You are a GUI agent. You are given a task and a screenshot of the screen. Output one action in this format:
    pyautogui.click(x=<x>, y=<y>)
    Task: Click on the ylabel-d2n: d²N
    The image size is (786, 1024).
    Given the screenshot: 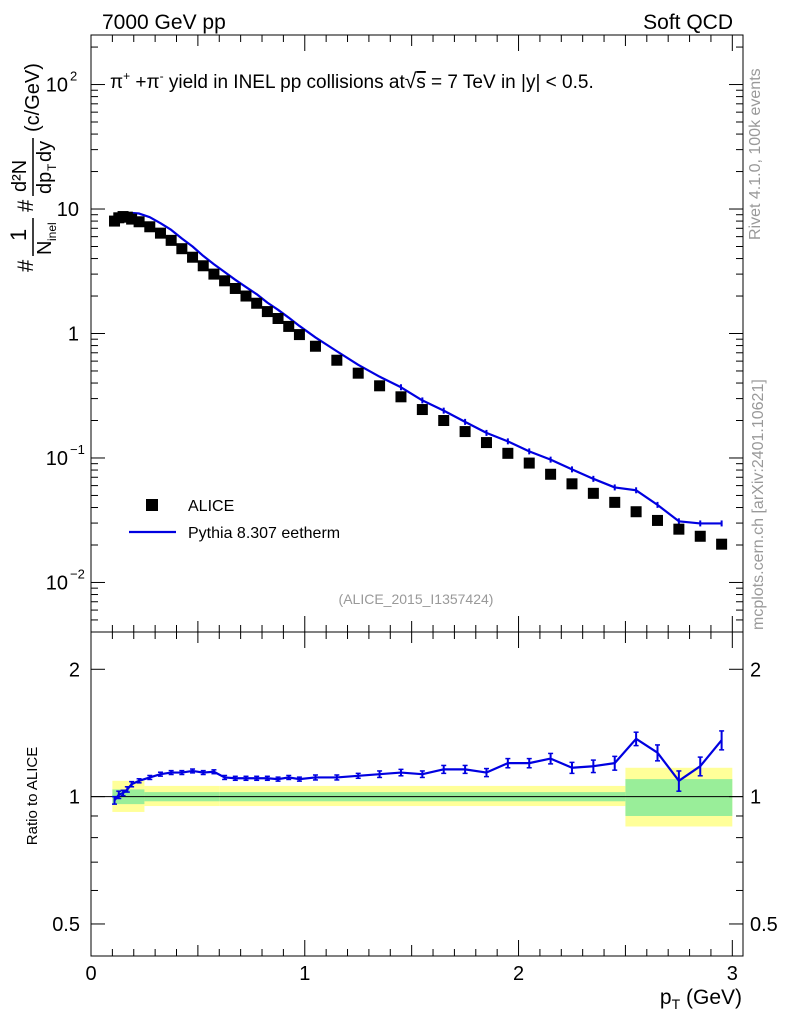 What is the action you would take?
    pyautogui.click(x=20, y=176)
    